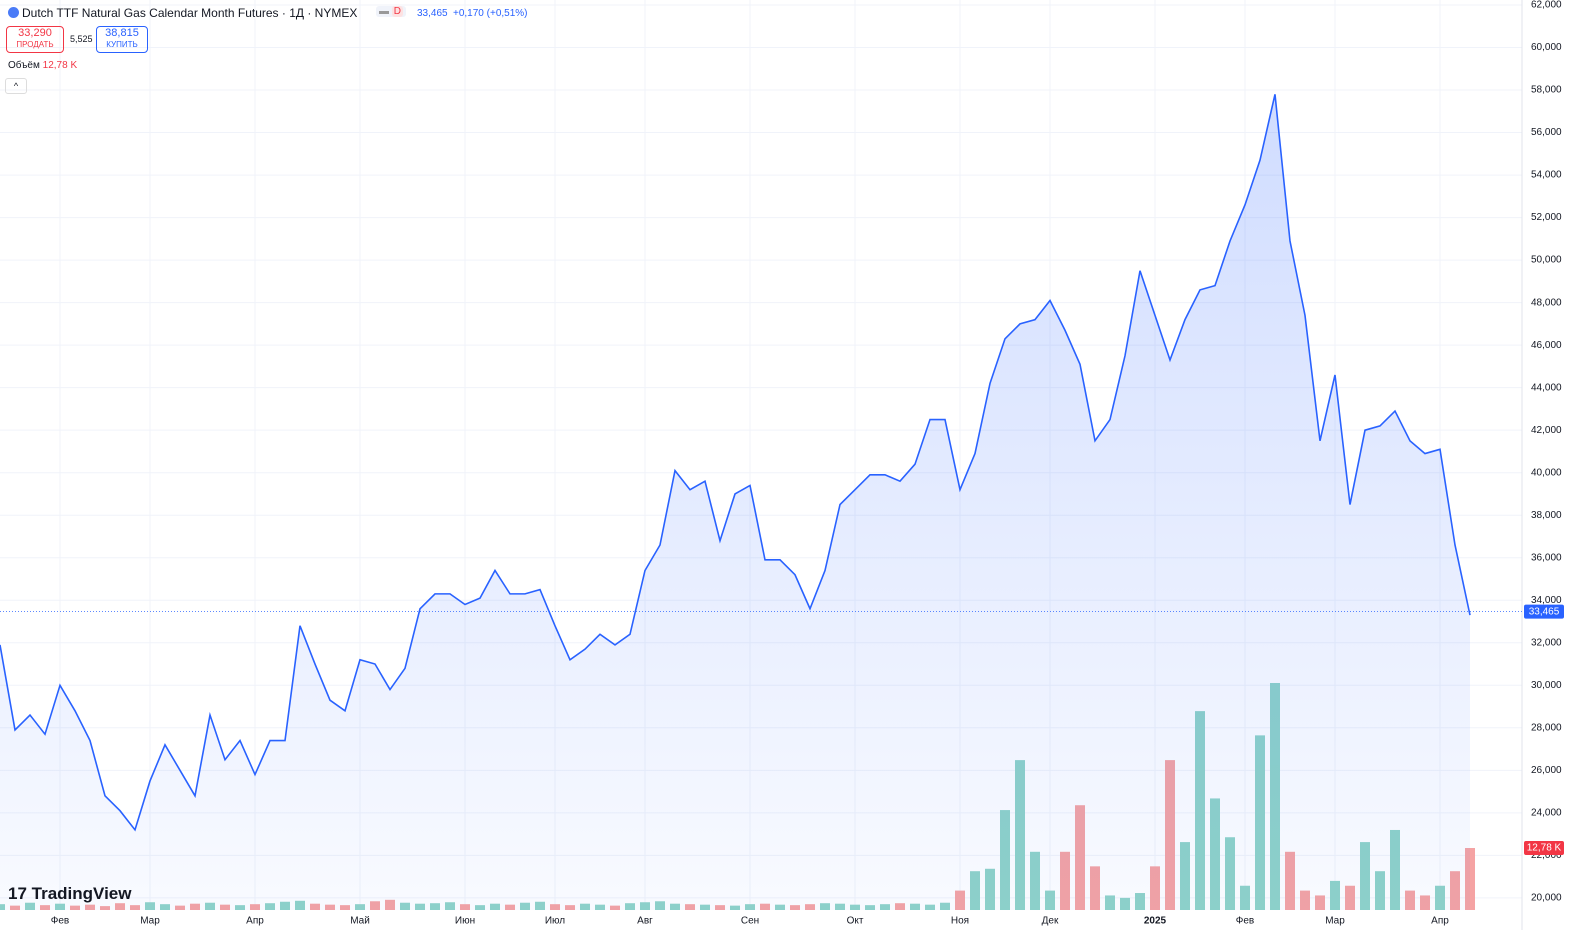 Image resolution: width=1594 pixels, height=946 pixels. Describe the element at coordinates (1546, 302) in the screenshot. I see `y-tick-label: 48,000` at that location.